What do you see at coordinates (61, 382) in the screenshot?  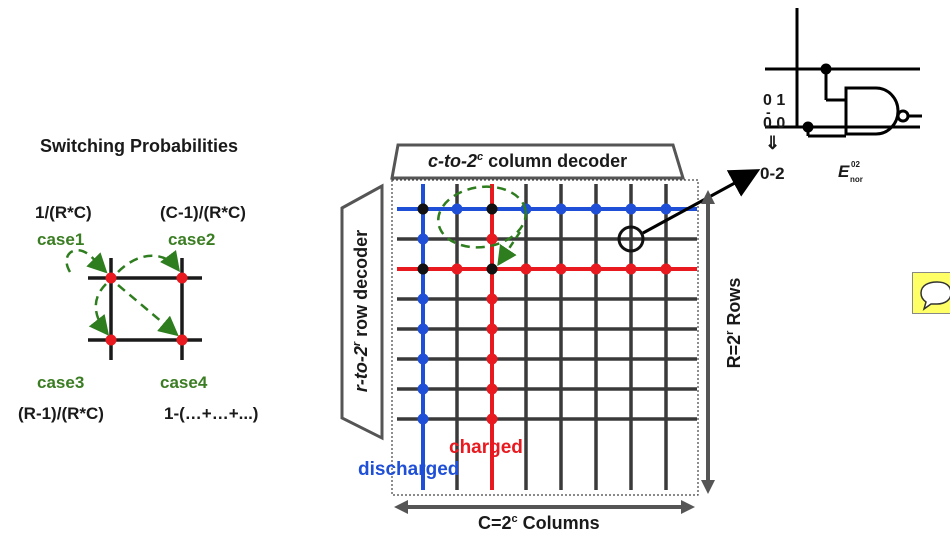 I see `case3-label: case3` at bounding box center [61, 382].